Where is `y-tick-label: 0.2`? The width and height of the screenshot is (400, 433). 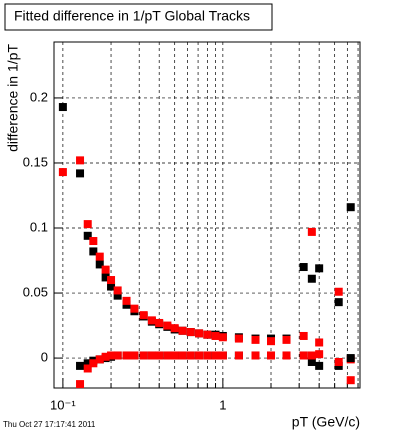 y-tick-label: 0.2 is located at coordinates (39, 96).